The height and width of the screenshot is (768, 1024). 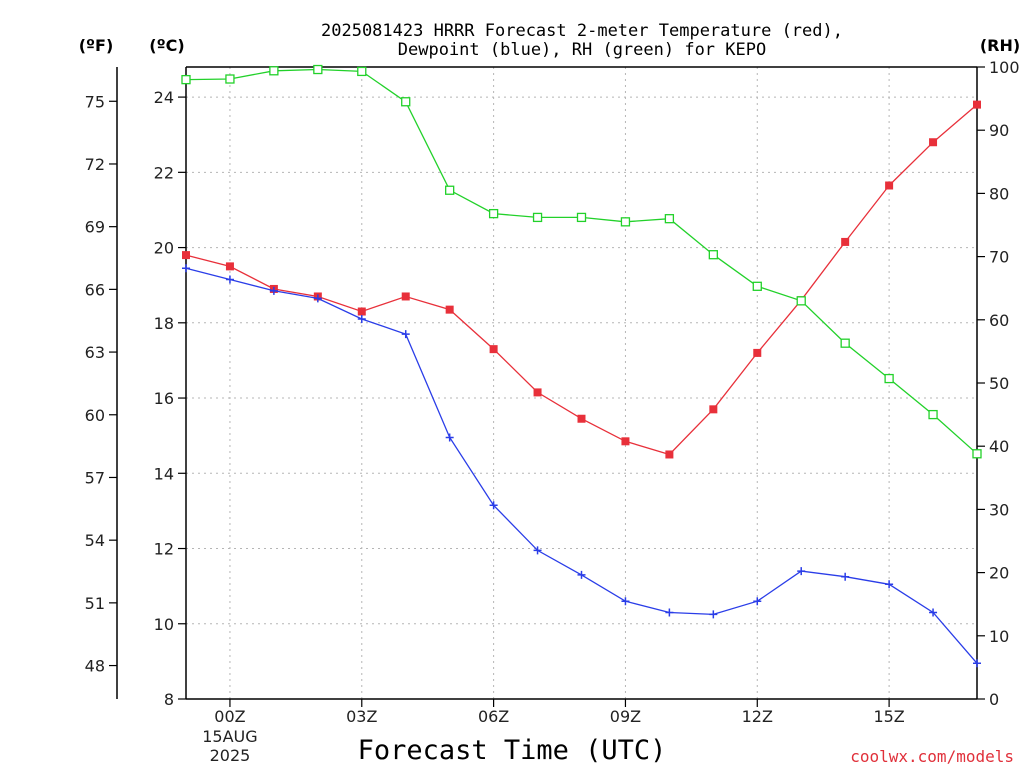 What do you see at coordinates (361, 716) in the screenshot?
I see `x-tick-label: 03Z` at bounding box center [361, 716].